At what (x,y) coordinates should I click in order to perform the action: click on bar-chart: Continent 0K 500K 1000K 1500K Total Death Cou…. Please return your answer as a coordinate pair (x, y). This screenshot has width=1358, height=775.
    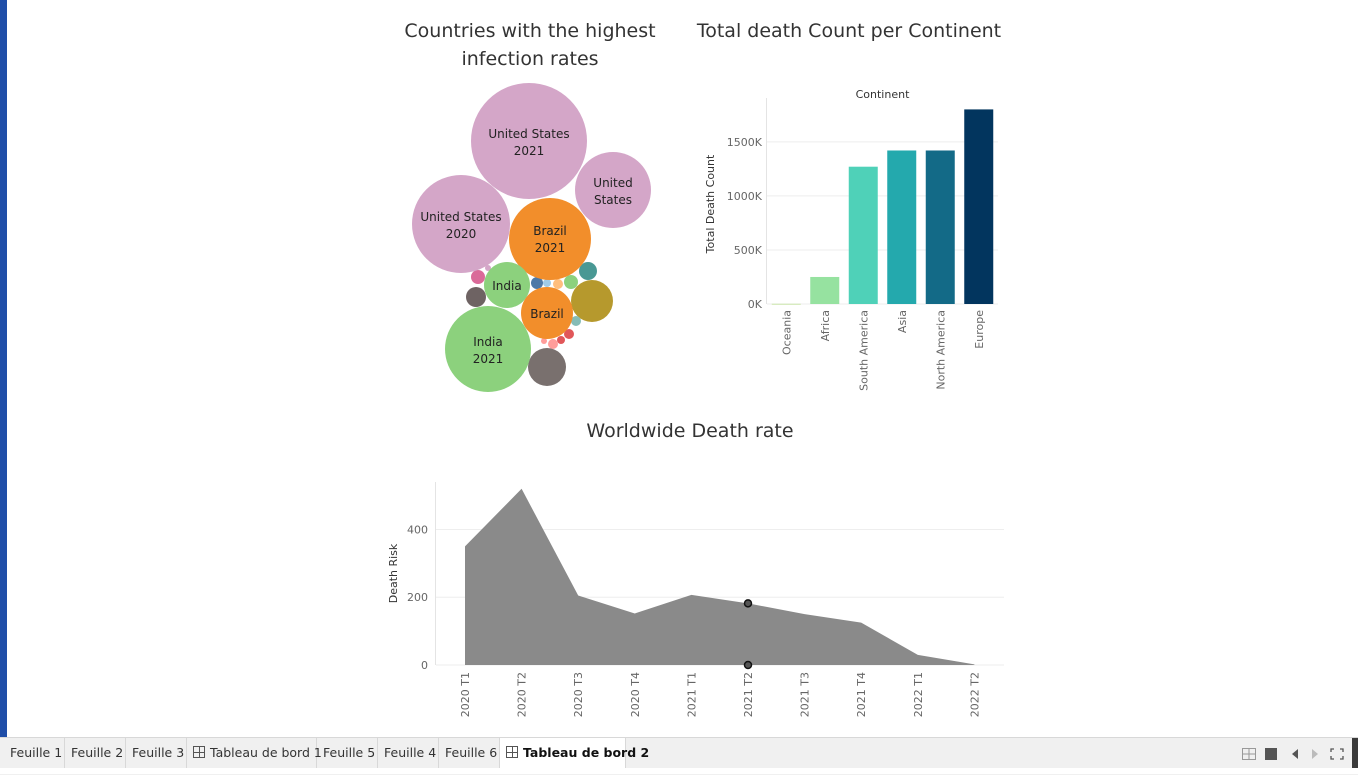
    Looking at the image, I should click on (855, 240).